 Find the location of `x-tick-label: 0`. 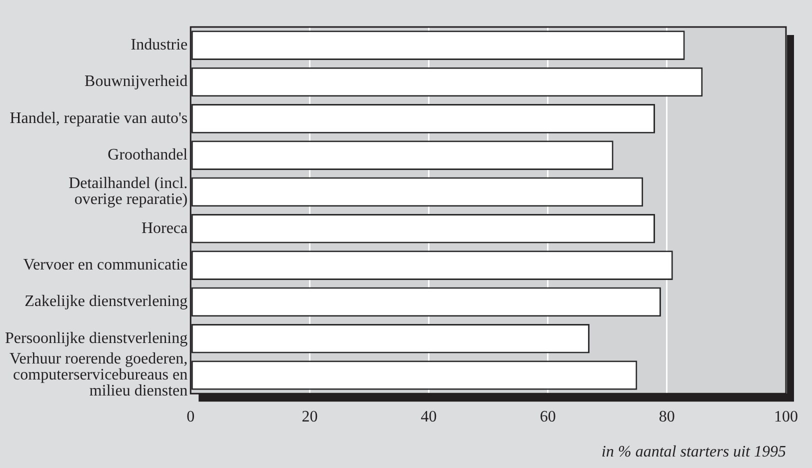

x-tick-label: 0 is located at coordinates (190, 417).